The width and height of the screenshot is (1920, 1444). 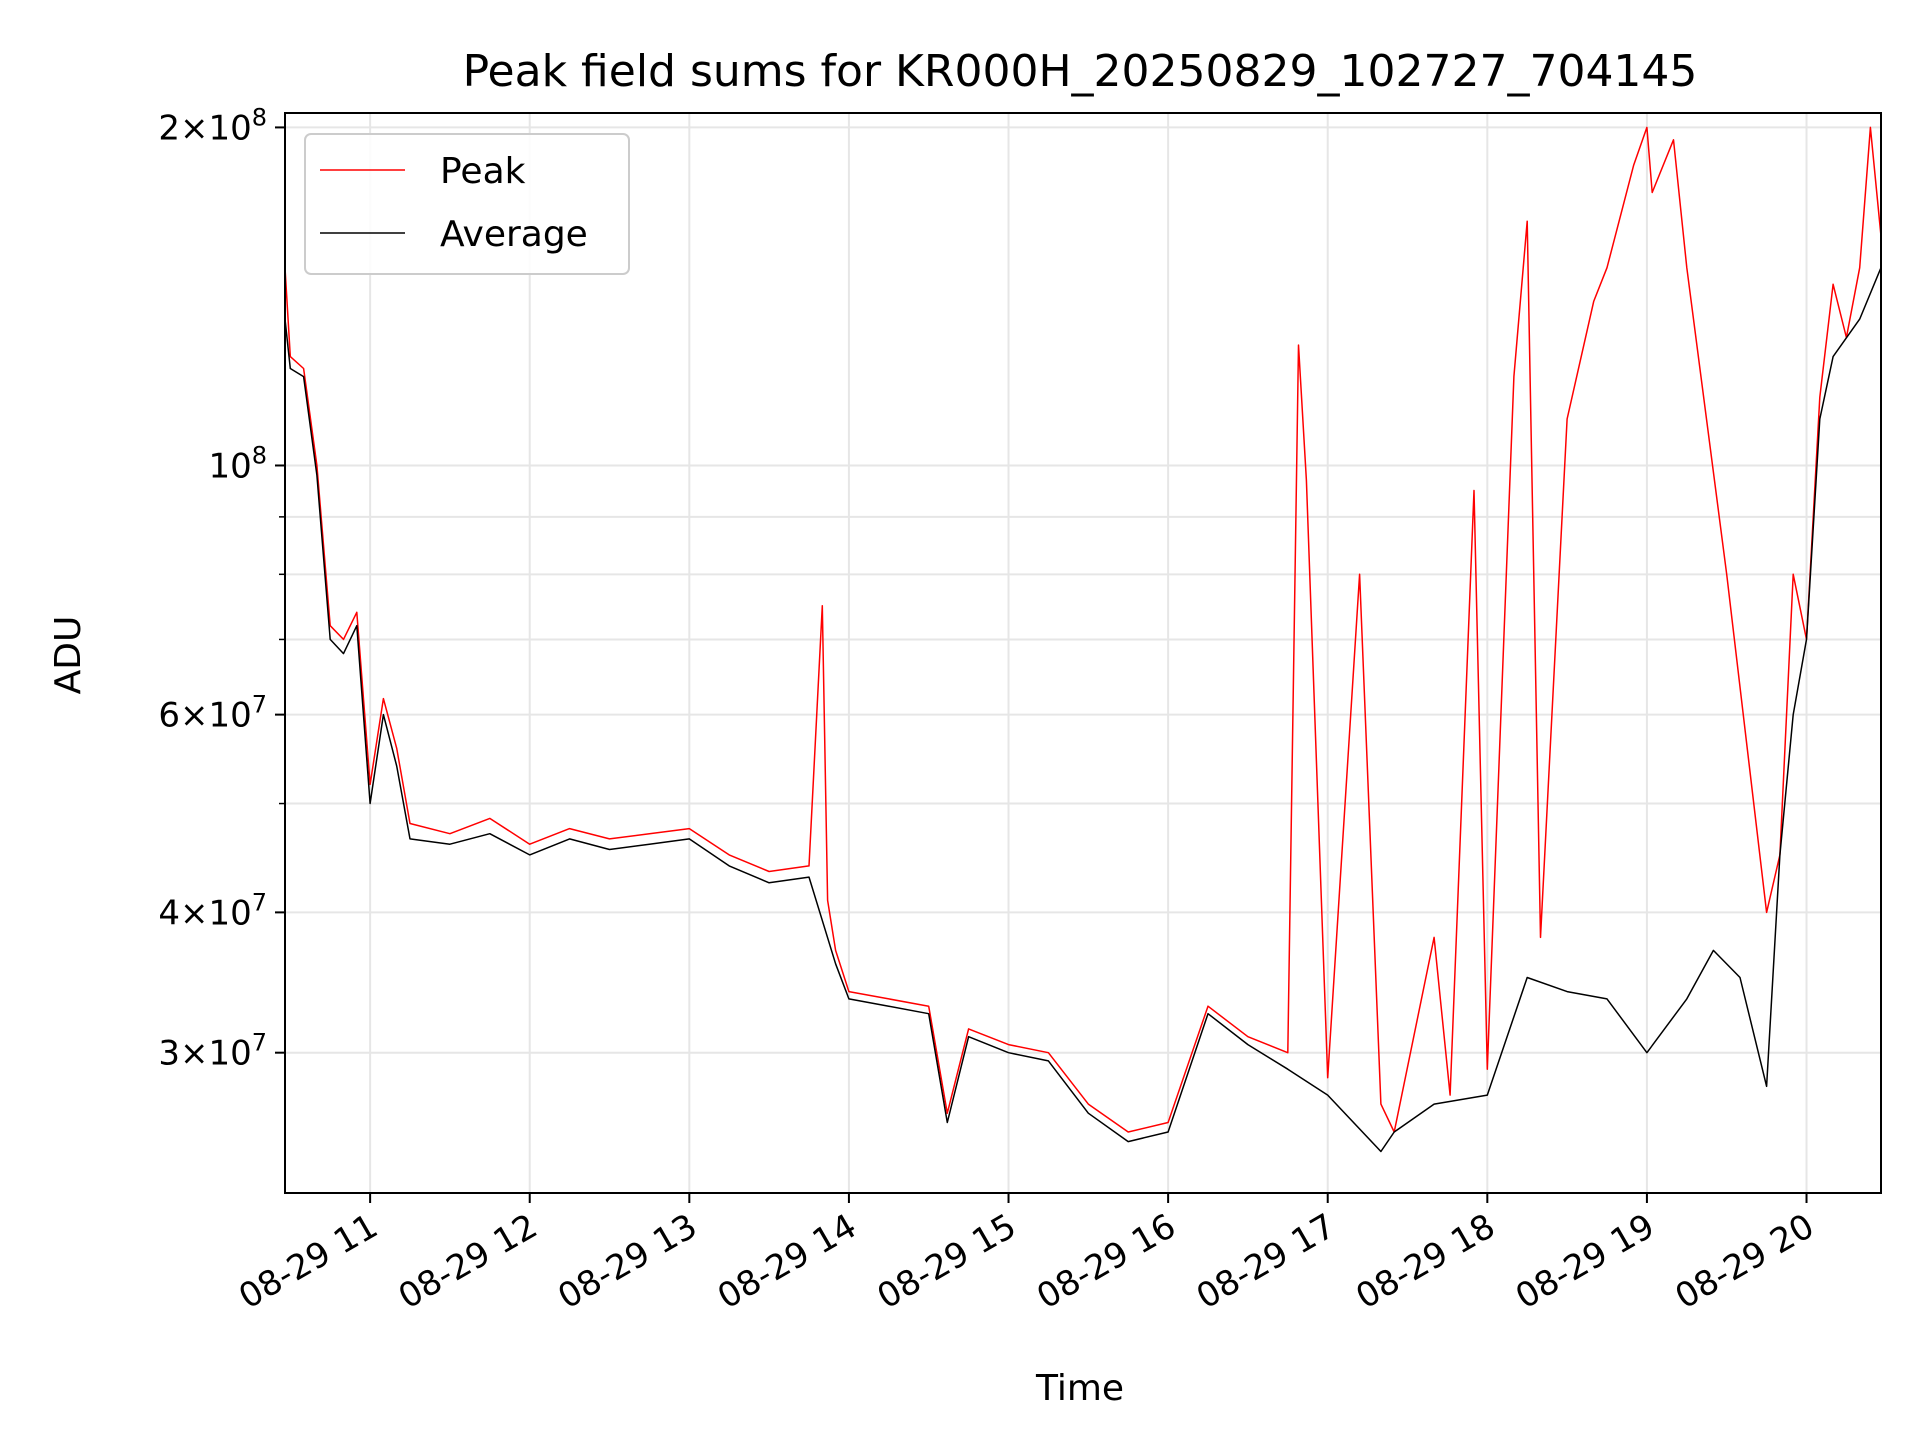 I want to click on svg-text: 4×10⁷, so click(x=212, y=910).